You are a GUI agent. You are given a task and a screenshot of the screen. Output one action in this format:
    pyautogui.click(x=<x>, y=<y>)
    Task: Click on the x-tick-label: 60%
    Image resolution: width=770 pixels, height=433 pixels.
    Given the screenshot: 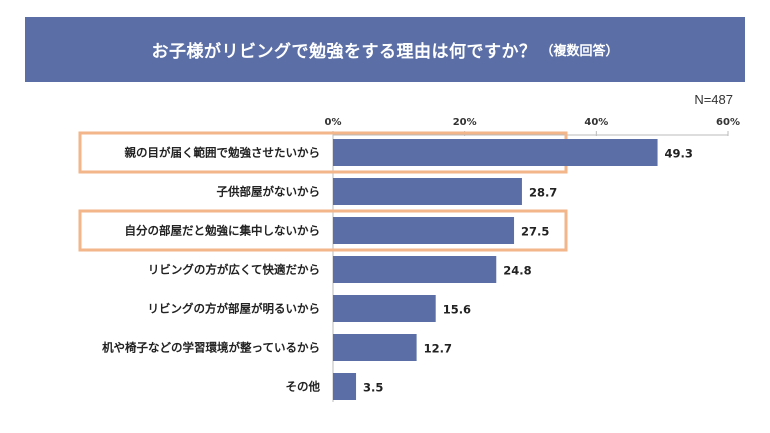 What is the action you would take?
    pyautogui.click(x=728, y=122)
    